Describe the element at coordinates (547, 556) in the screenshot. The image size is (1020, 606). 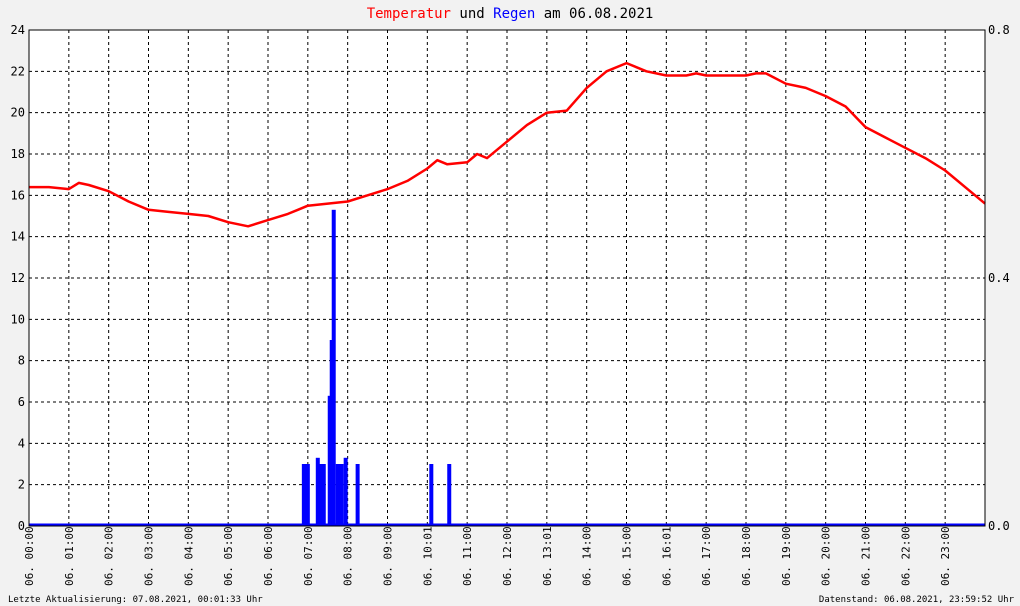
I see `x-tick-label: 06. 13:01` at that location.